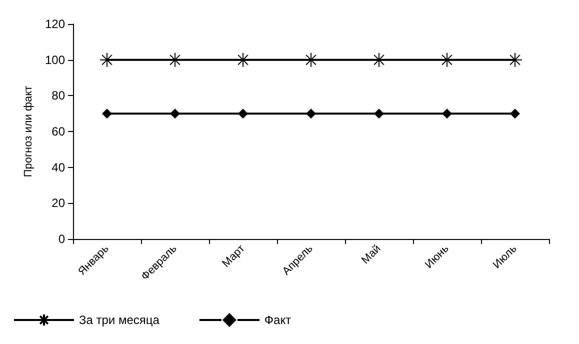 The image size is (579, 344). I want to click on y-tick-label: 20, so click(59, 203).